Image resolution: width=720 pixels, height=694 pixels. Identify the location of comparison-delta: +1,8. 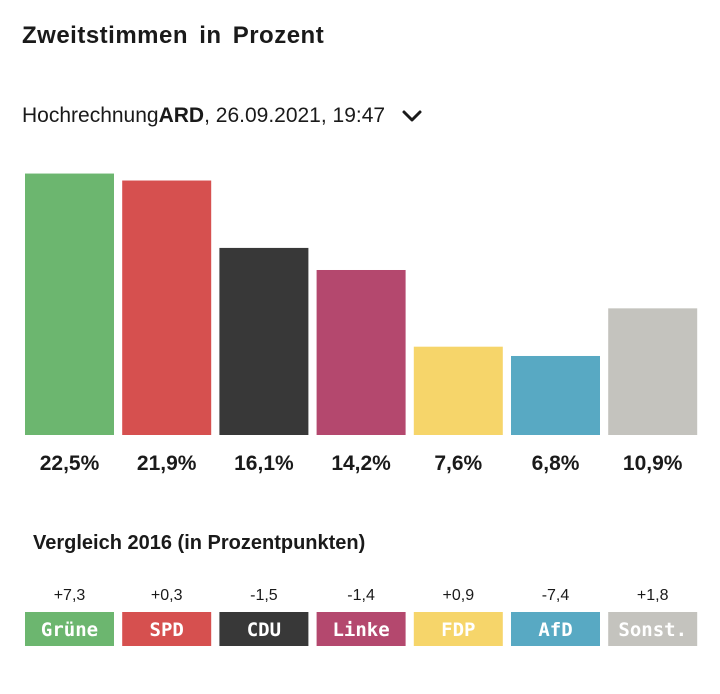
(653, 595).